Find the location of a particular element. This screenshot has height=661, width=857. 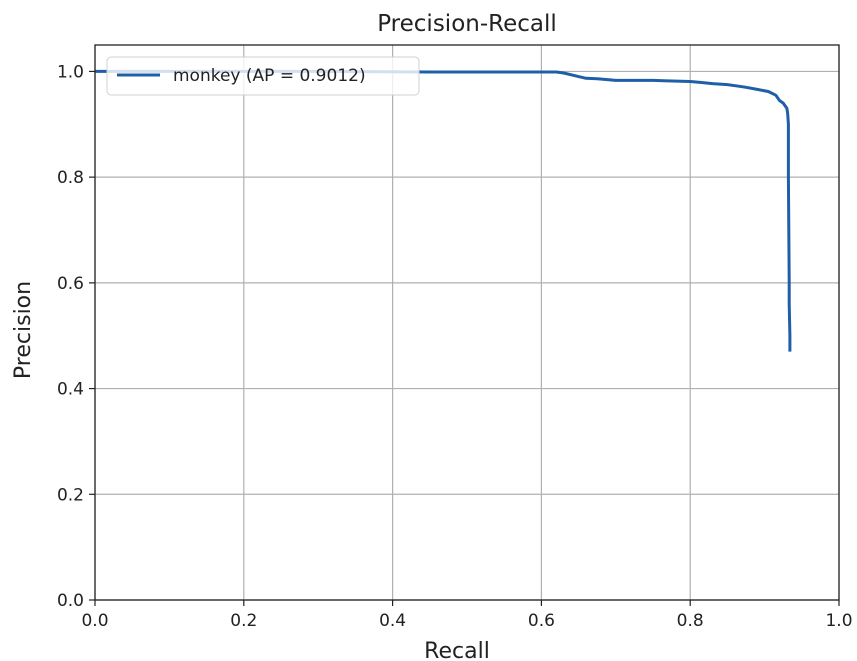

y-axis-label: Precision is located at coordinates (23, 330).